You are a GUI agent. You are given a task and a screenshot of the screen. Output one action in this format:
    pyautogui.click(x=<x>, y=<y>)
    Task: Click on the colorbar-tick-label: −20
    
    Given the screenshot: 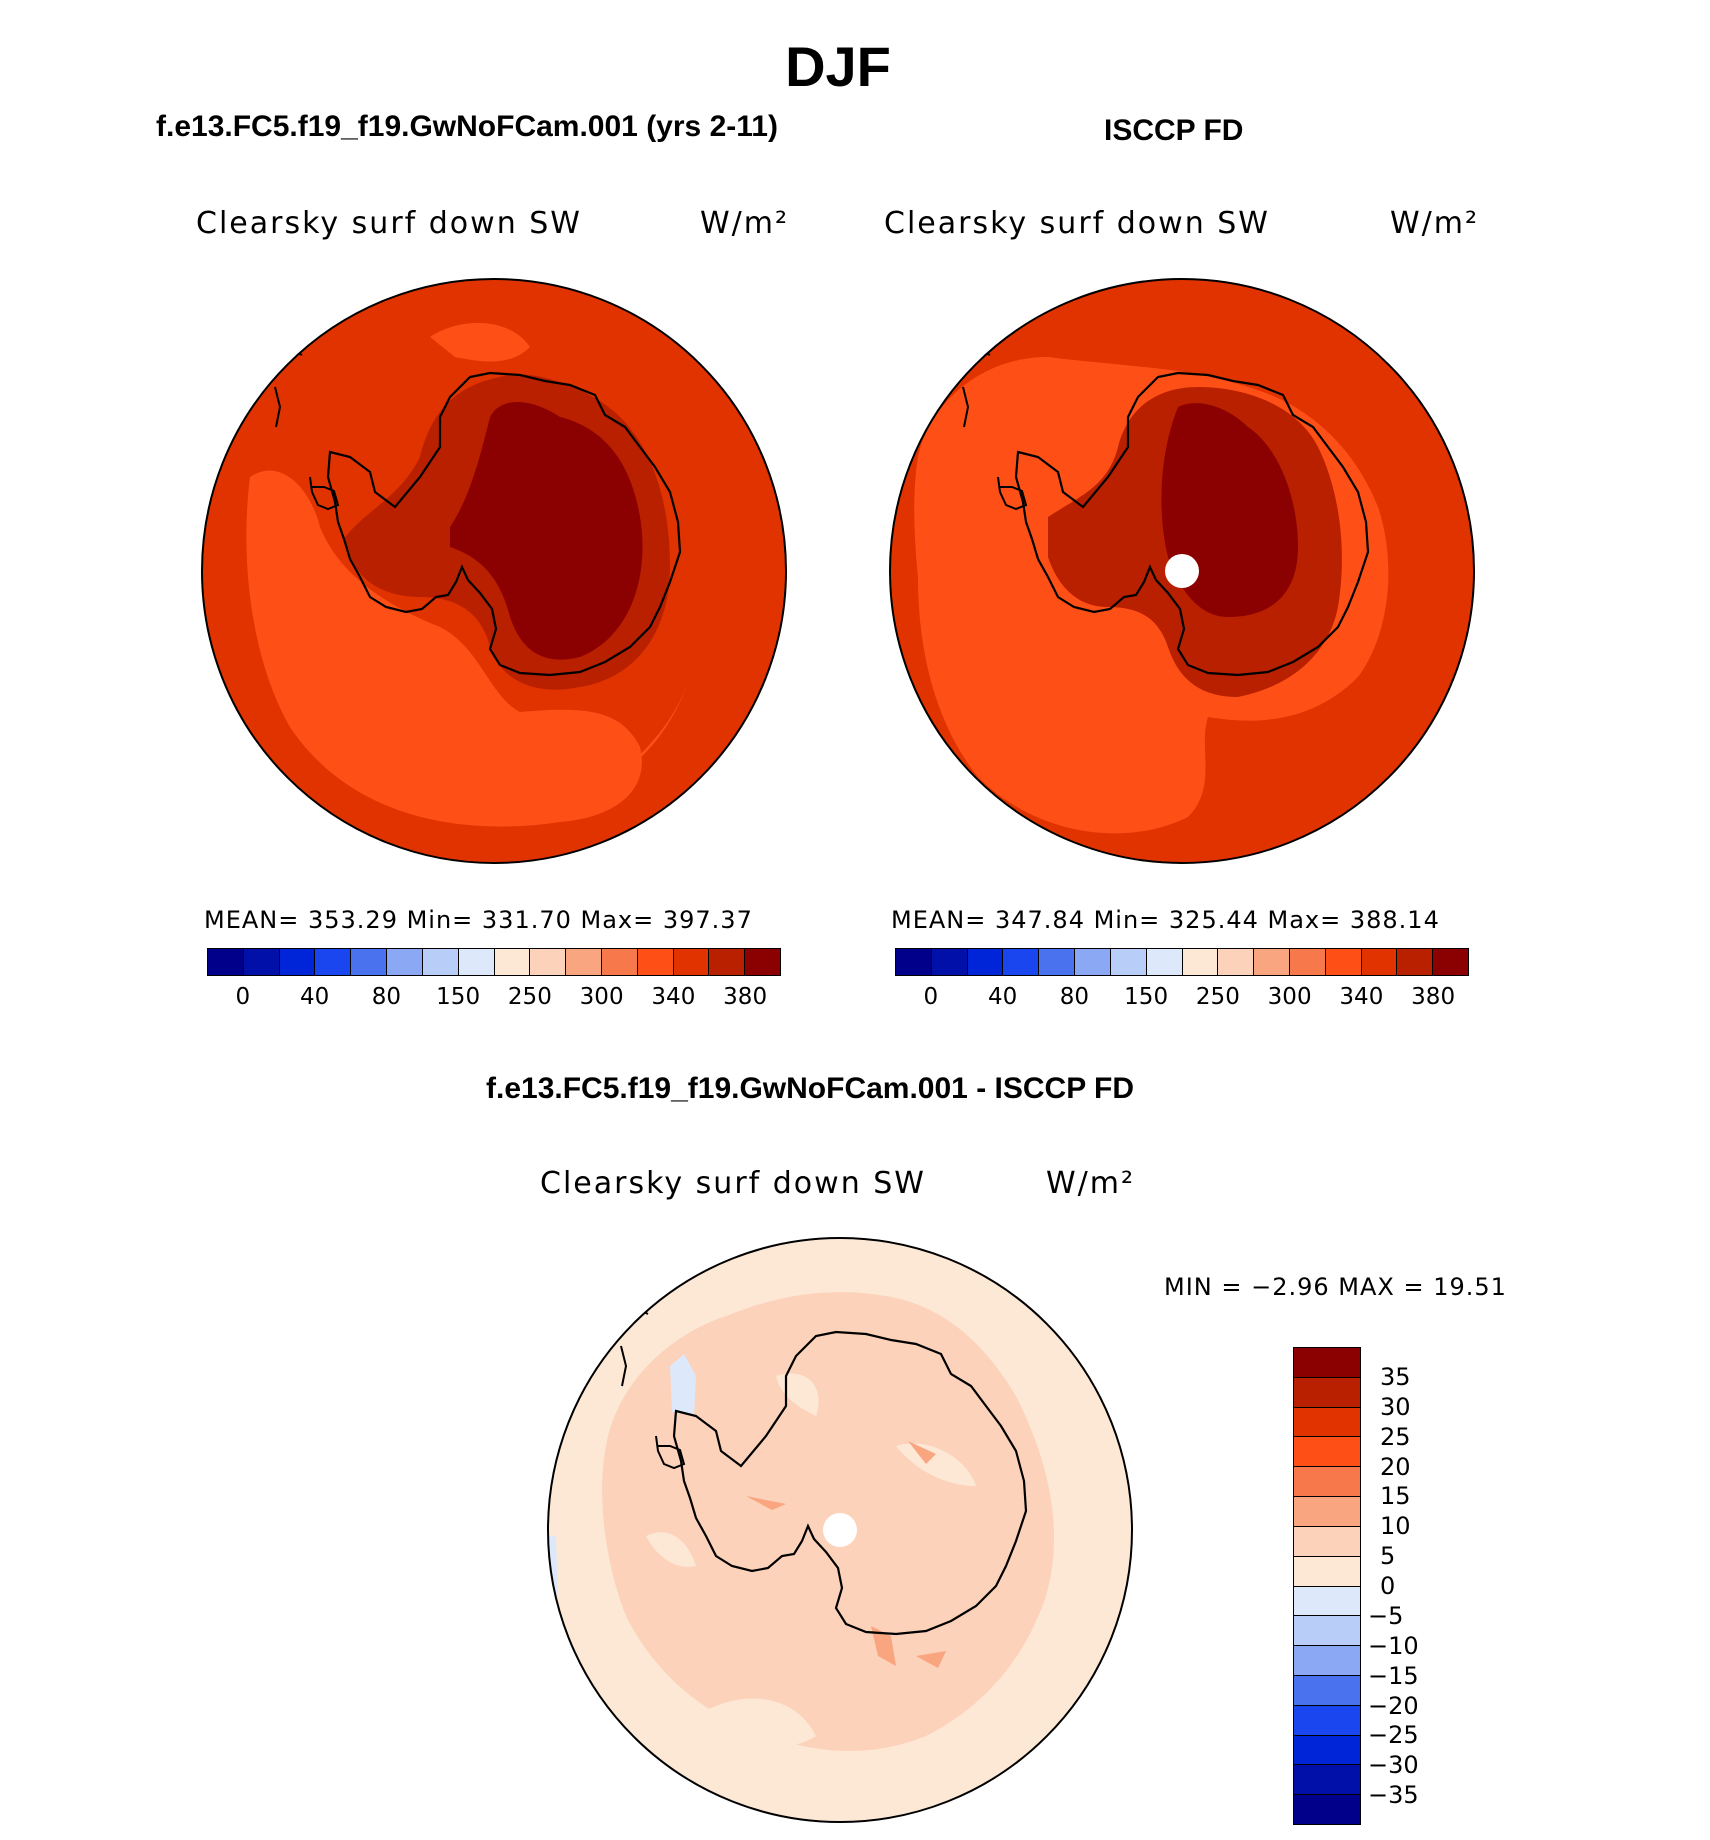 What is the action you would take?
    pyautogui.click(x=1393, y=1705)
    